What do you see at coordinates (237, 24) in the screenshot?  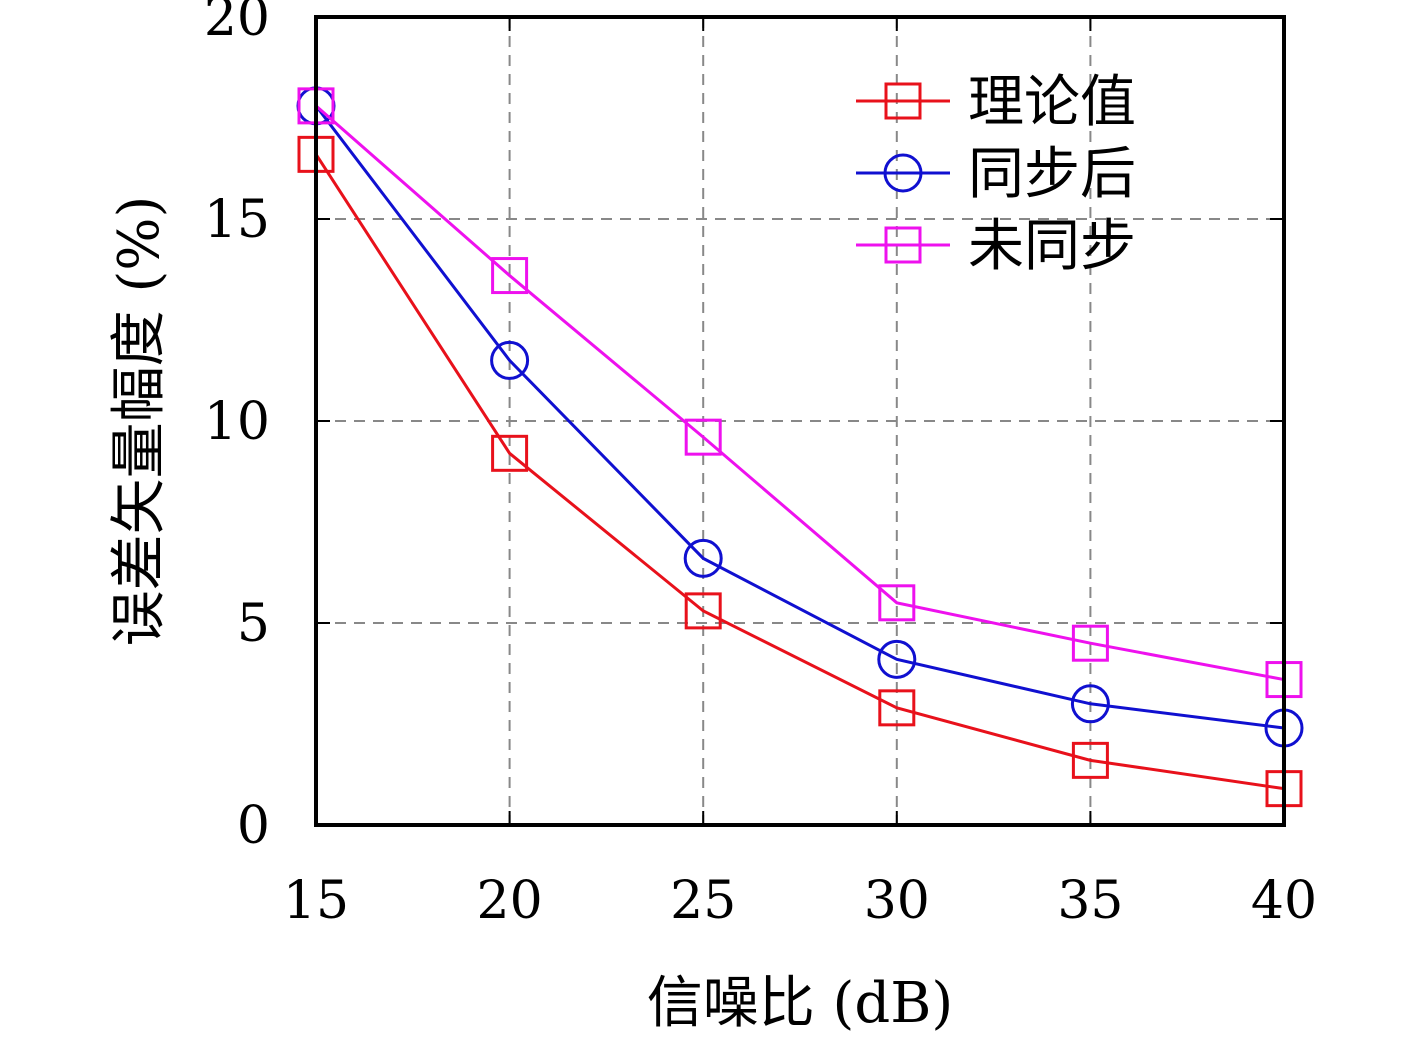 I see `y-tick-label: 20` at bounding box center [237, 24].